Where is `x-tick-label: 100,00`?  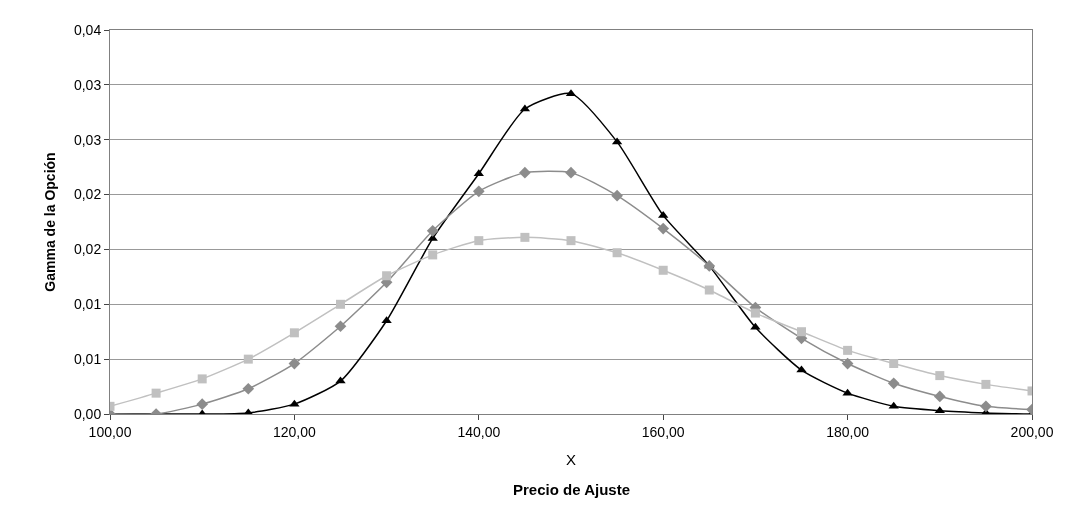 x-tick-label: 100,00 is located at coordinates (110, 431).